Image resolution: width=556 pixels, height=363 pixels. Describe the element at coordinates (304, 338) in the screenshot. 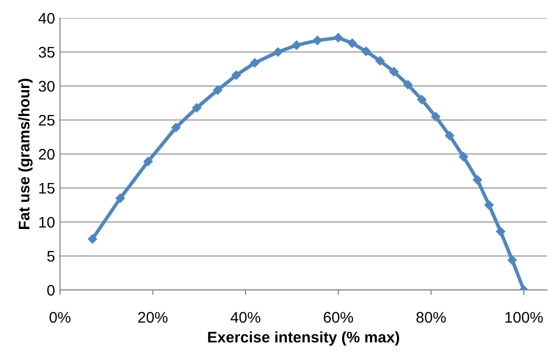

I see `x-axis-title: Exercise intensity (% max)` at that location.